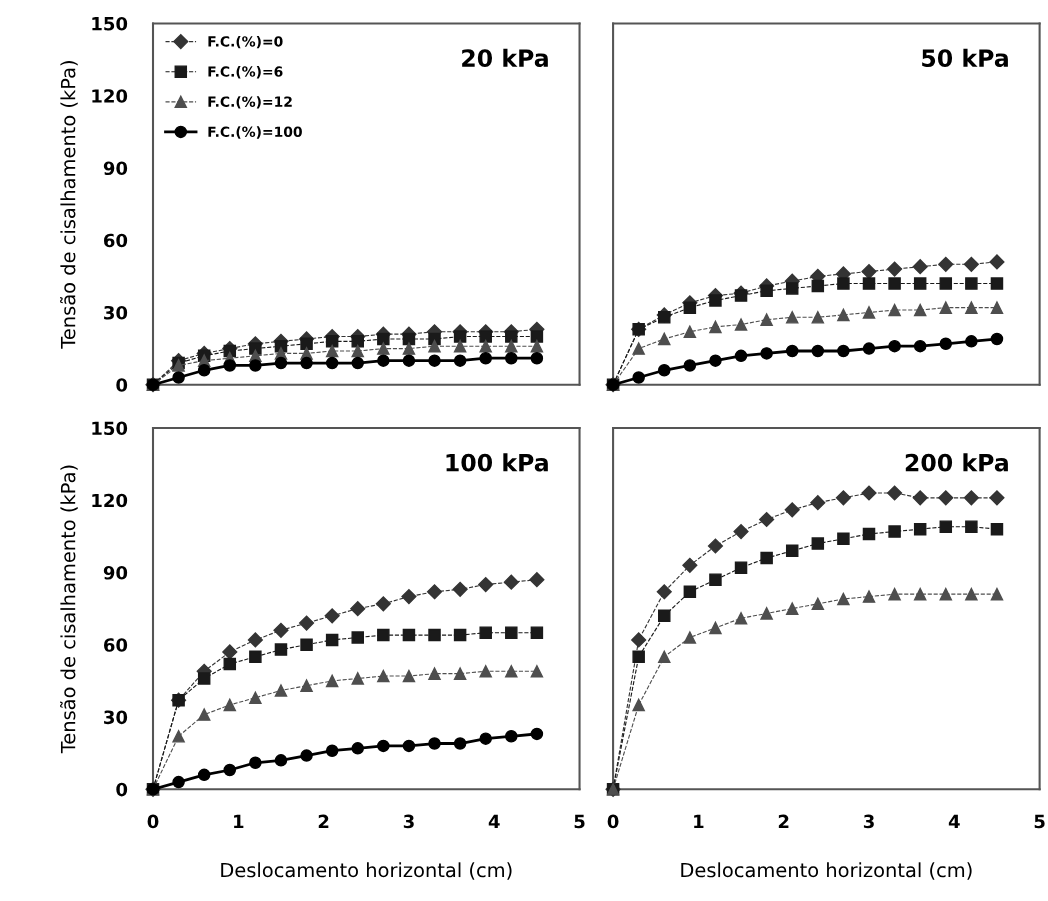 Image resolution: width=1048 pixels, height=901 pixels. I want to click on text: 20 kPa, so click(505, 57).